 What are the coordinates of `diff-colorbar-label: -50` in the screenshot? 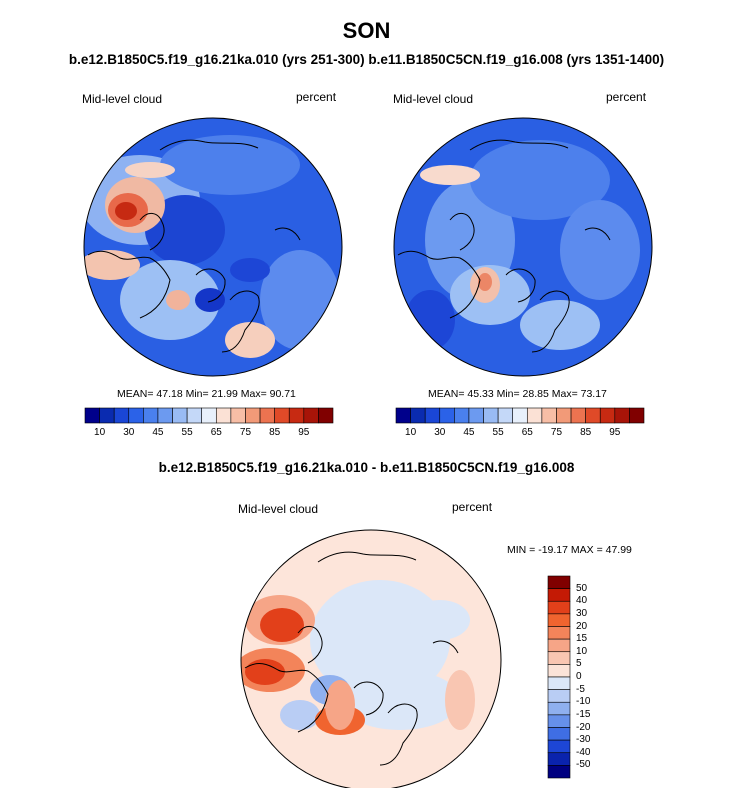 It's located at (583, 765).